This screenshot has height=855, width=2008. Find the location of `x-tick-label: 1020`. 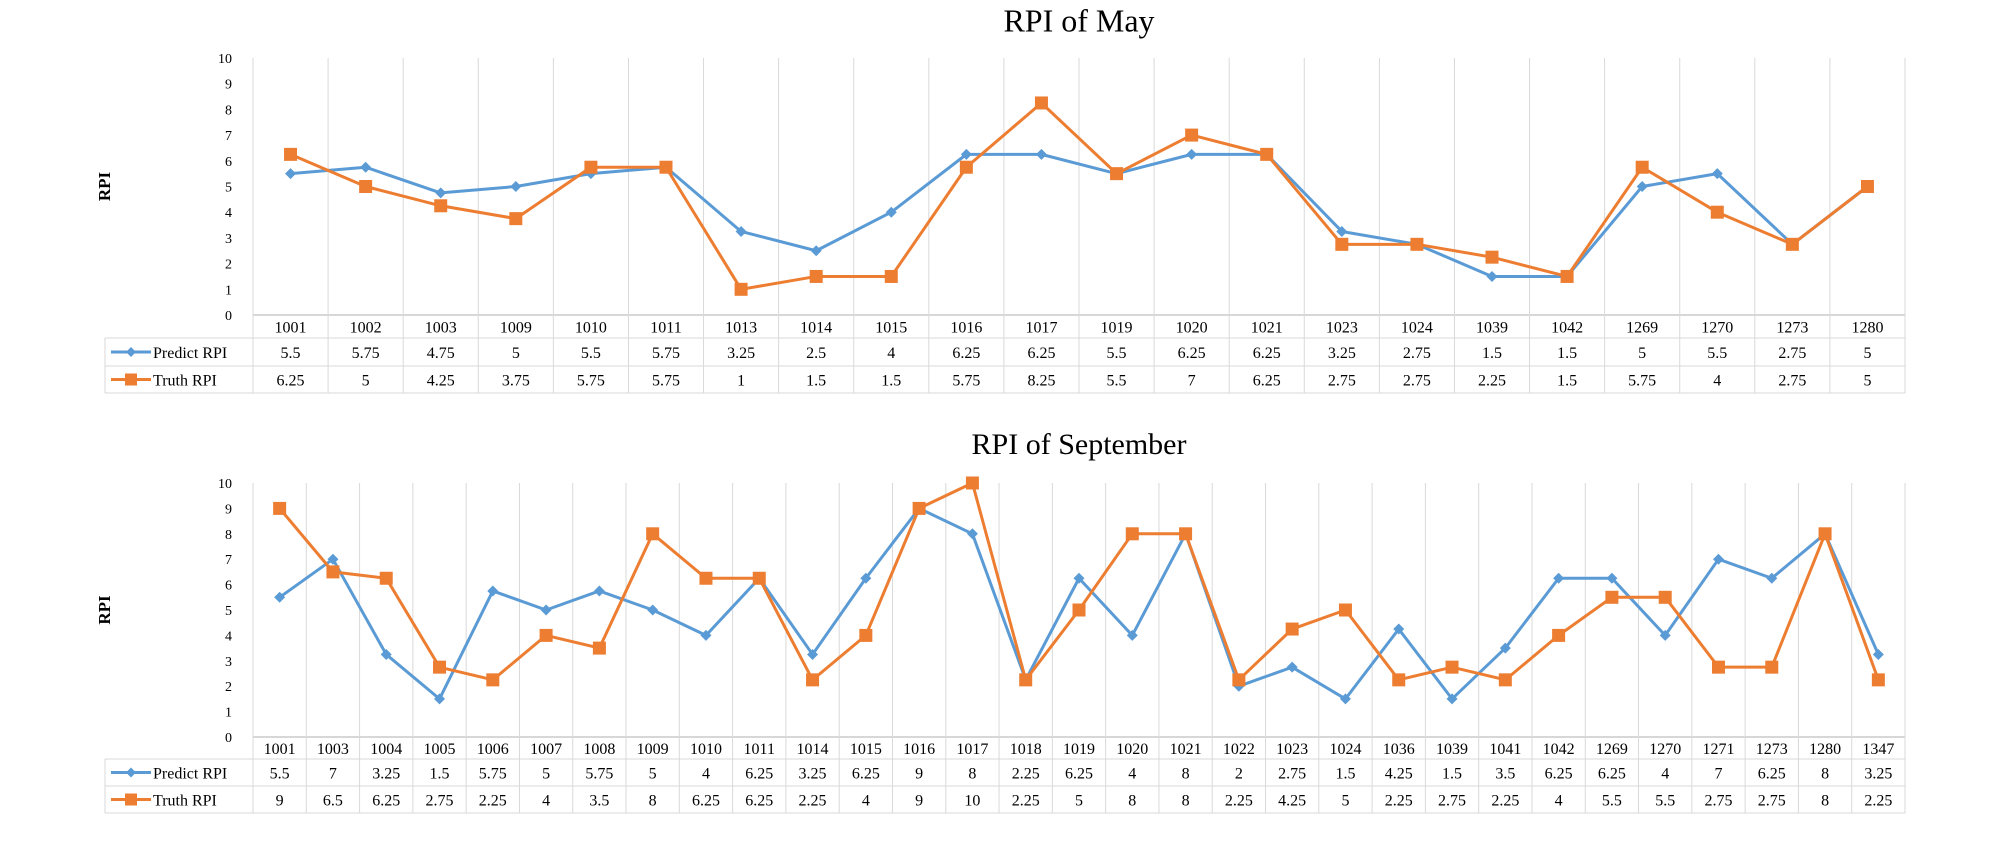

x-tick-label: 1020 is located at coordinates (1192, 328).